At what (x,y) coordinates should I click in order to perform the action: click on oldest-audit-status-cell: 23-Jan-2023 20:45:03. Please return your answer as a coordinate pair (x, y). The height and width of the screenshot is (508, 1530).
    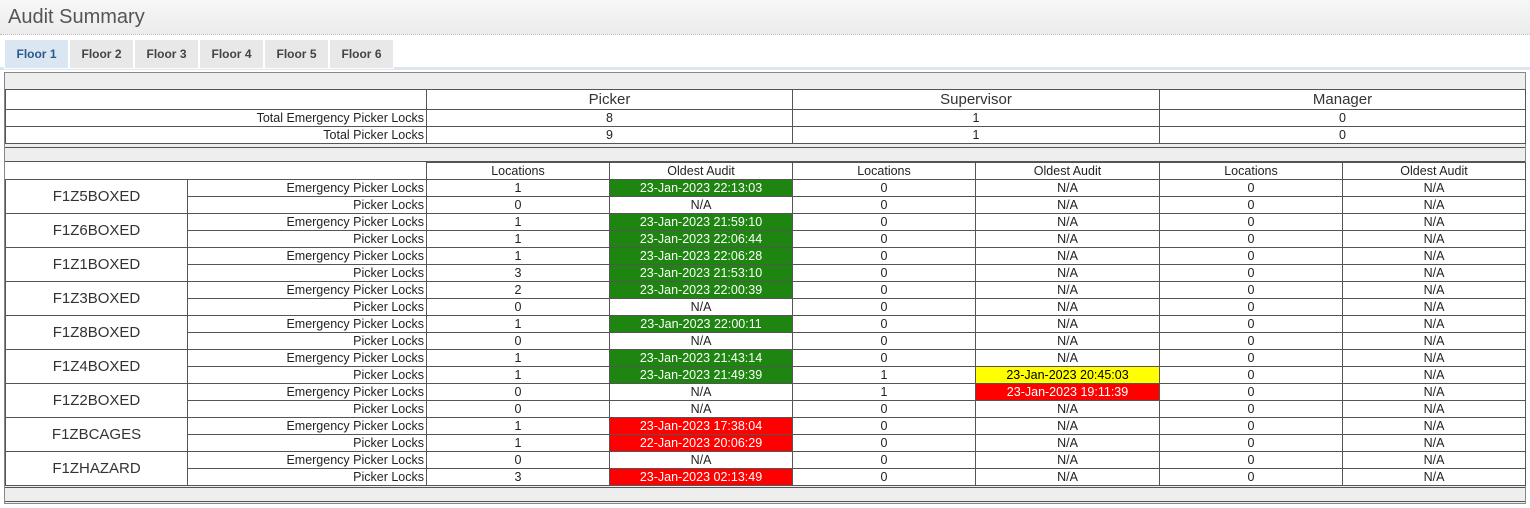
    Looking at the image, I should click on (1067, 375).